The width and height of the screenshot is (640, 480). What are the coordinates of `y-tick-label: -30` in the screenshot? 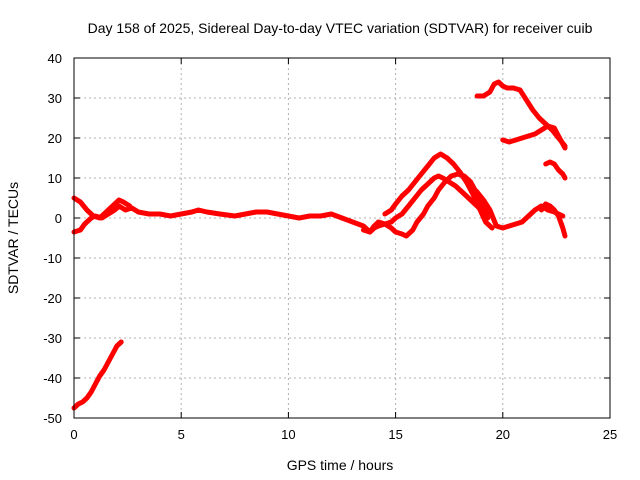 It's located at (52, 338).